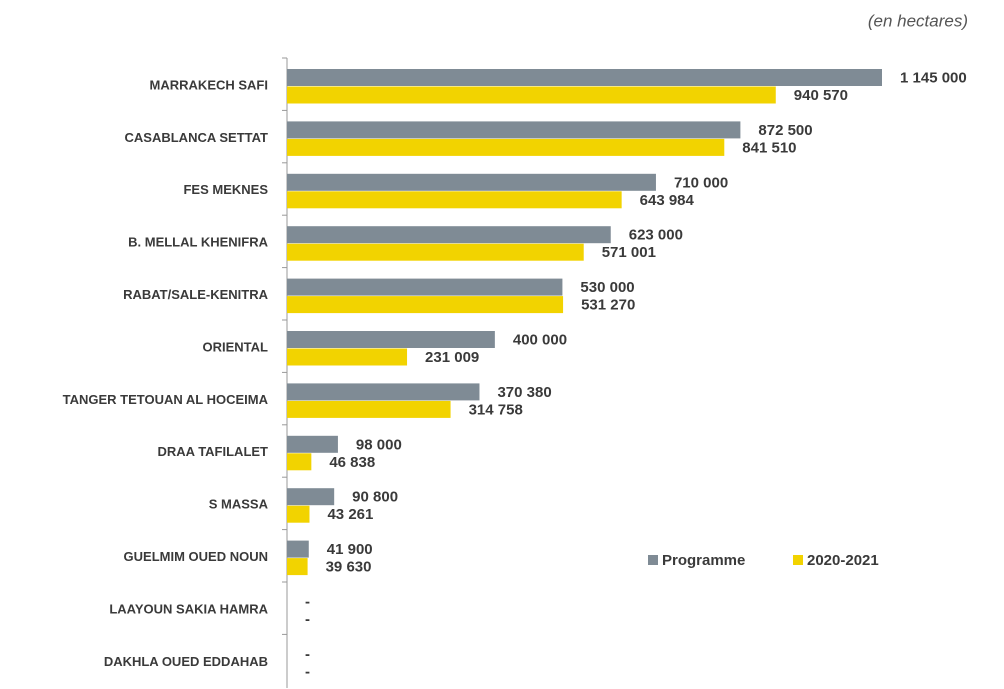 Image resolution: width=1004 pixels, height=689 pixels. What do you see at coordinates (225, 189) in the screenshot?
I see `category-label: FES MEKNES` at bounding box center [225, 189].